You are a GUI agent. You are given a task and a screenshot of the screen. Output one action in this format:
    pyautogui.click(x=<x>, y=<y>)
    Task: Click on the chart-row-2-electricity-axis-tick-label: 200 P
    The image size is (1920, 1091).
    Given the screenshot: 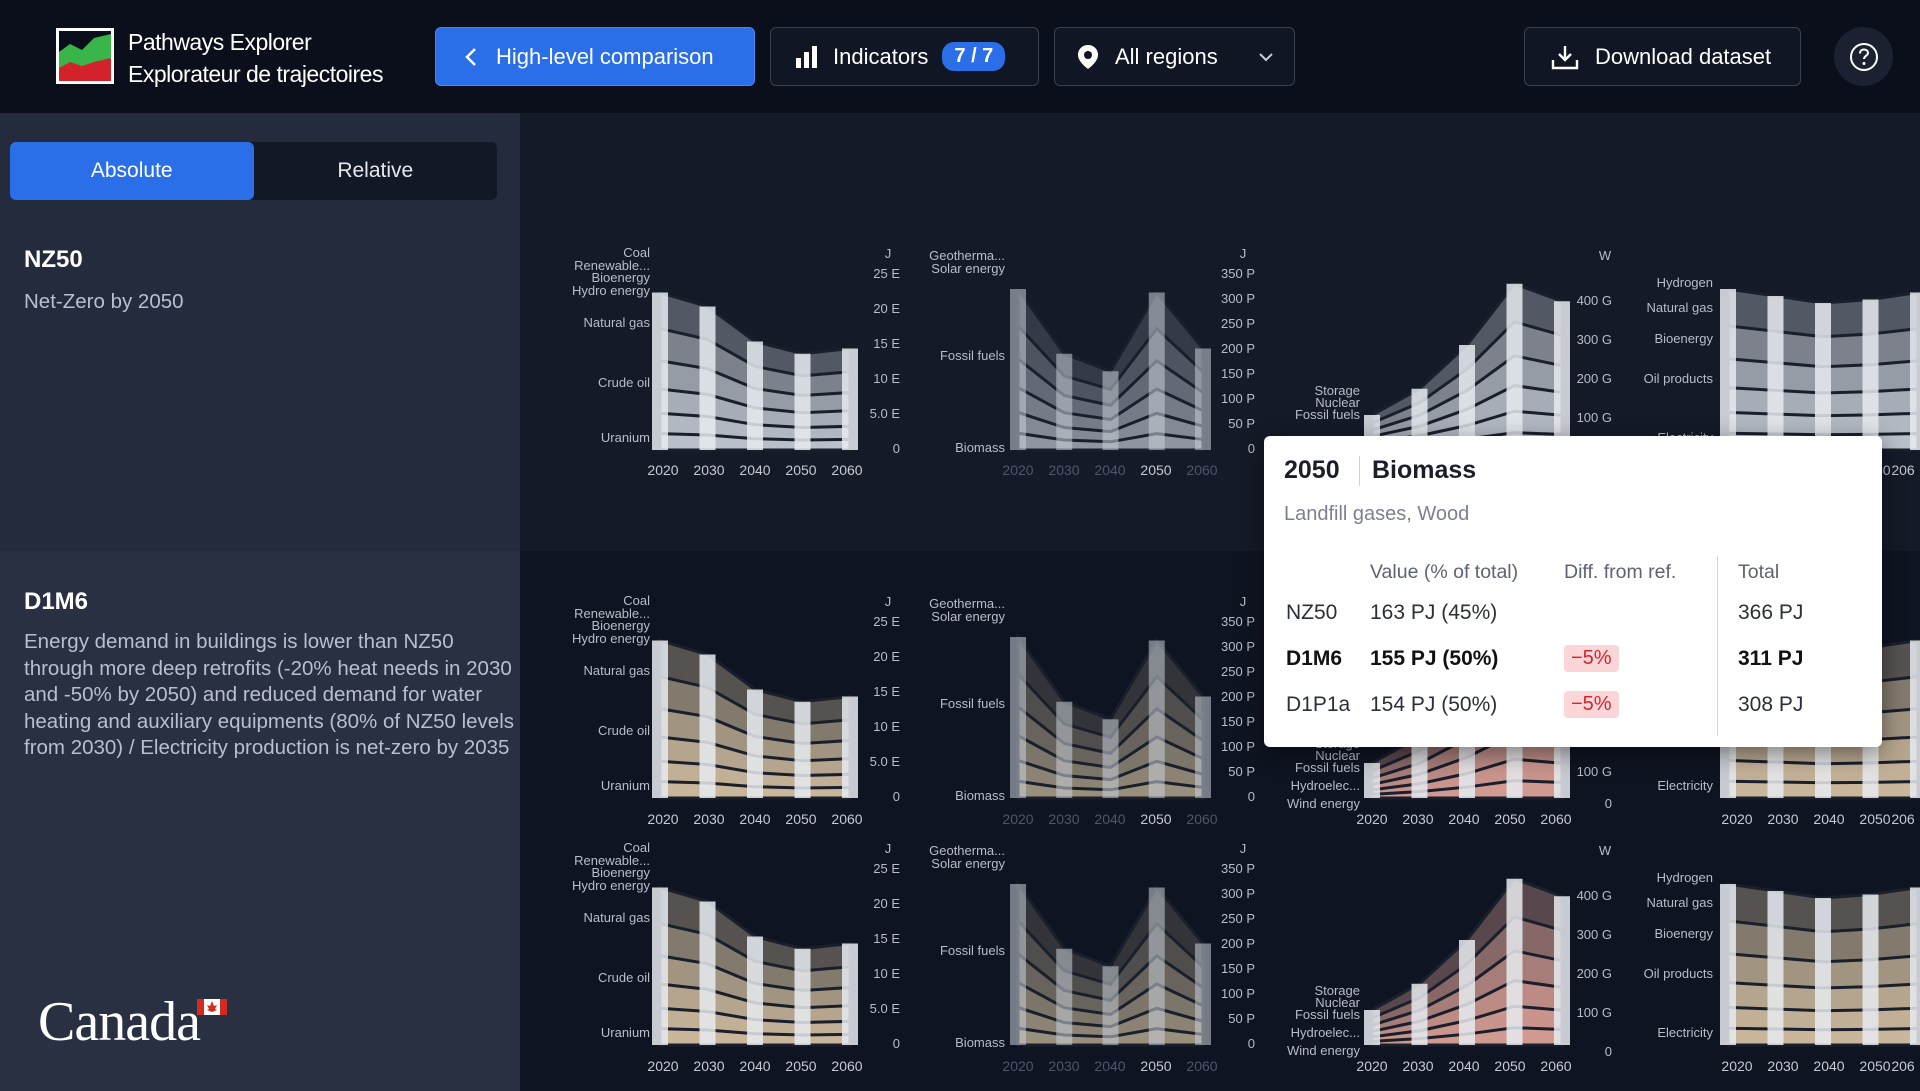 What is the action you would take?
    pyautogui.click(x=1238, y=943)
    